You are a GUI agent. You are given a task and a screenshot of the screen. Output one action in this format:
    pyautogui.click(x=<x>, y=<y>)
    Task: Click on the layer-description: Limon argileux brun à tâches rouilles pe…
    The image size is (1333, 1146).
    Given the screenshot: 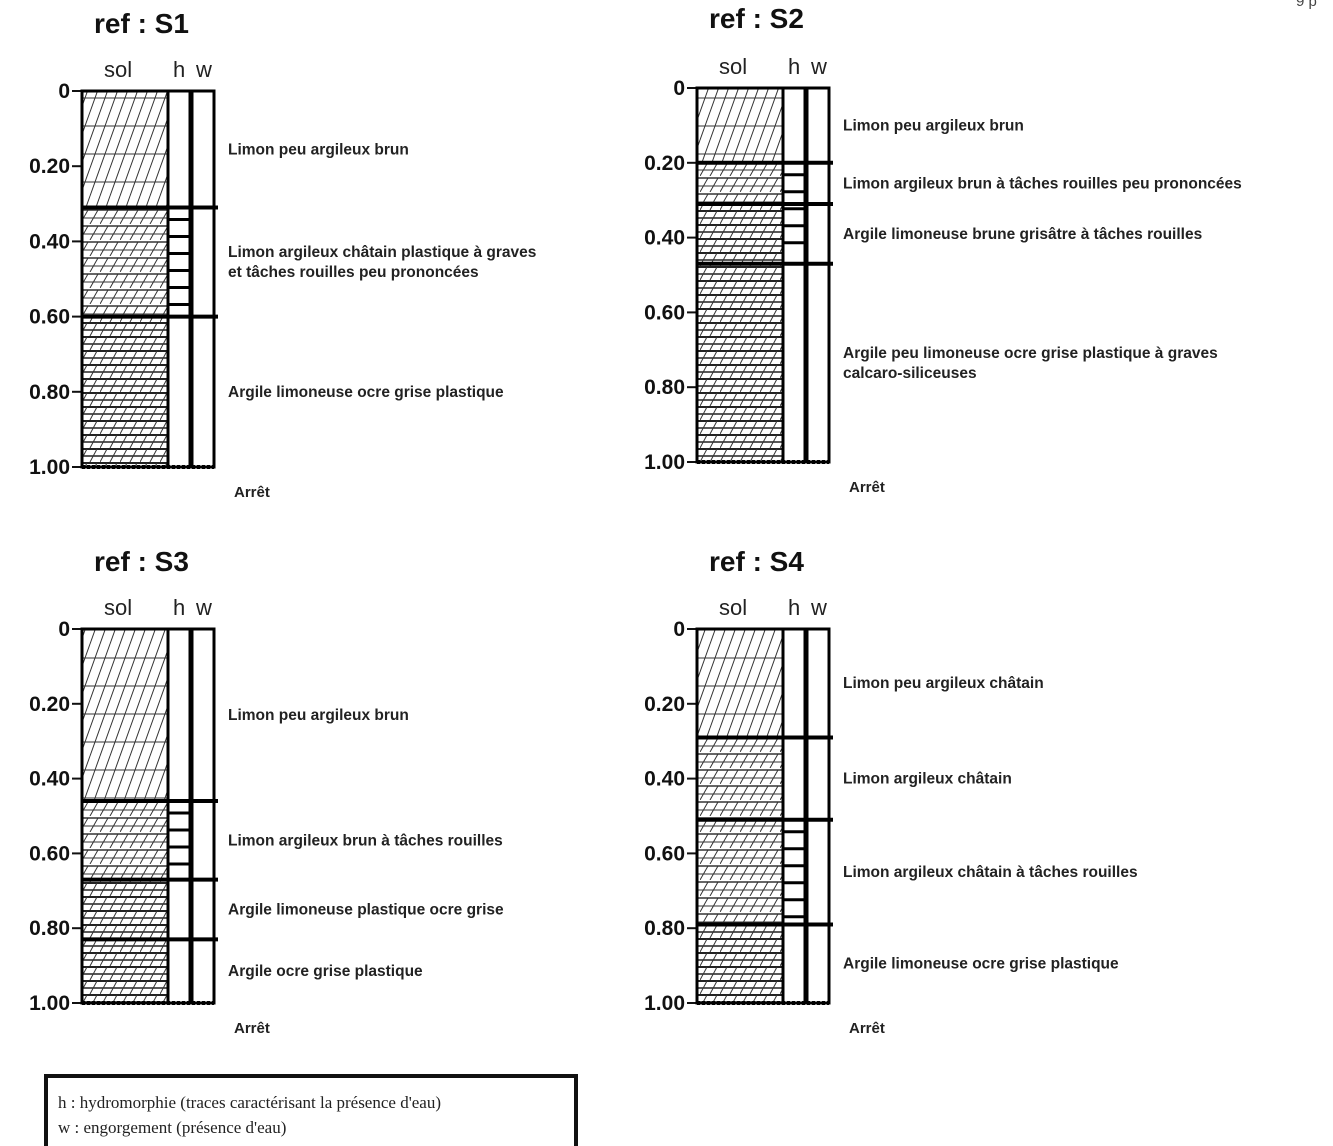 What is the action you would take?
    pyautogui.click(x=1042, y=183)
    